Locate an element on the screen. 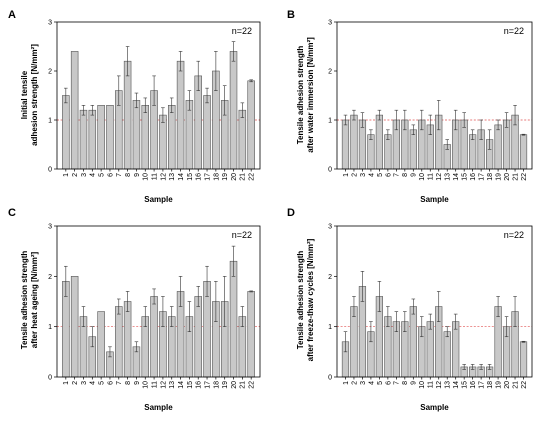  x-tick-label: 1 is located at coordinates (346, 383).